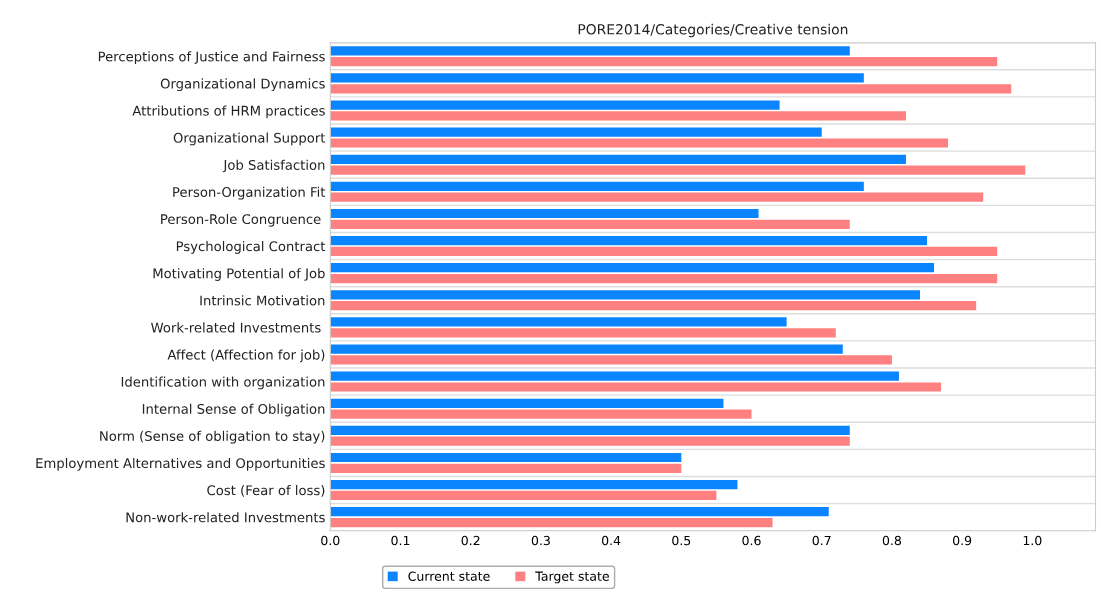 This screenshot has width=1101, height=610. What do you see at coordinates (251, 247) in the screenshot?
I see `y-tick-label: Psychological Contract` at bounding box center [251, 247].